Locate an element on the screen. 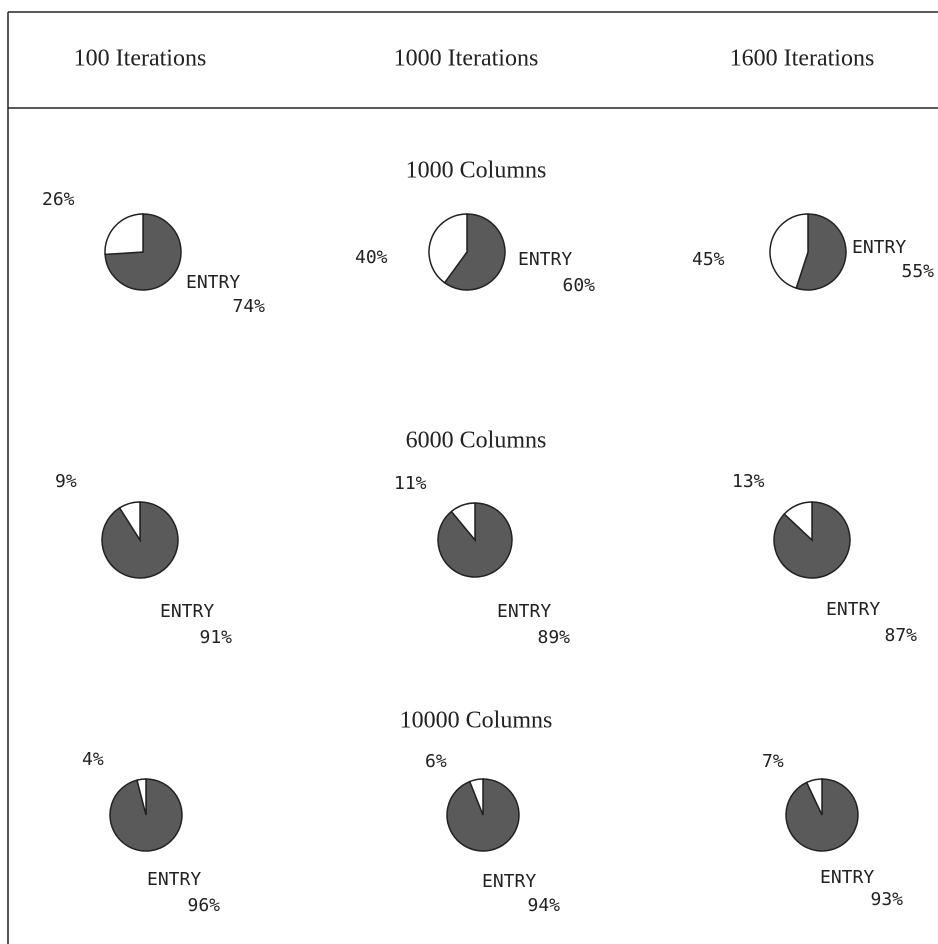 This screenshot has height=944, width=938. slice-label: 4% is located at coordinates (93, 759).